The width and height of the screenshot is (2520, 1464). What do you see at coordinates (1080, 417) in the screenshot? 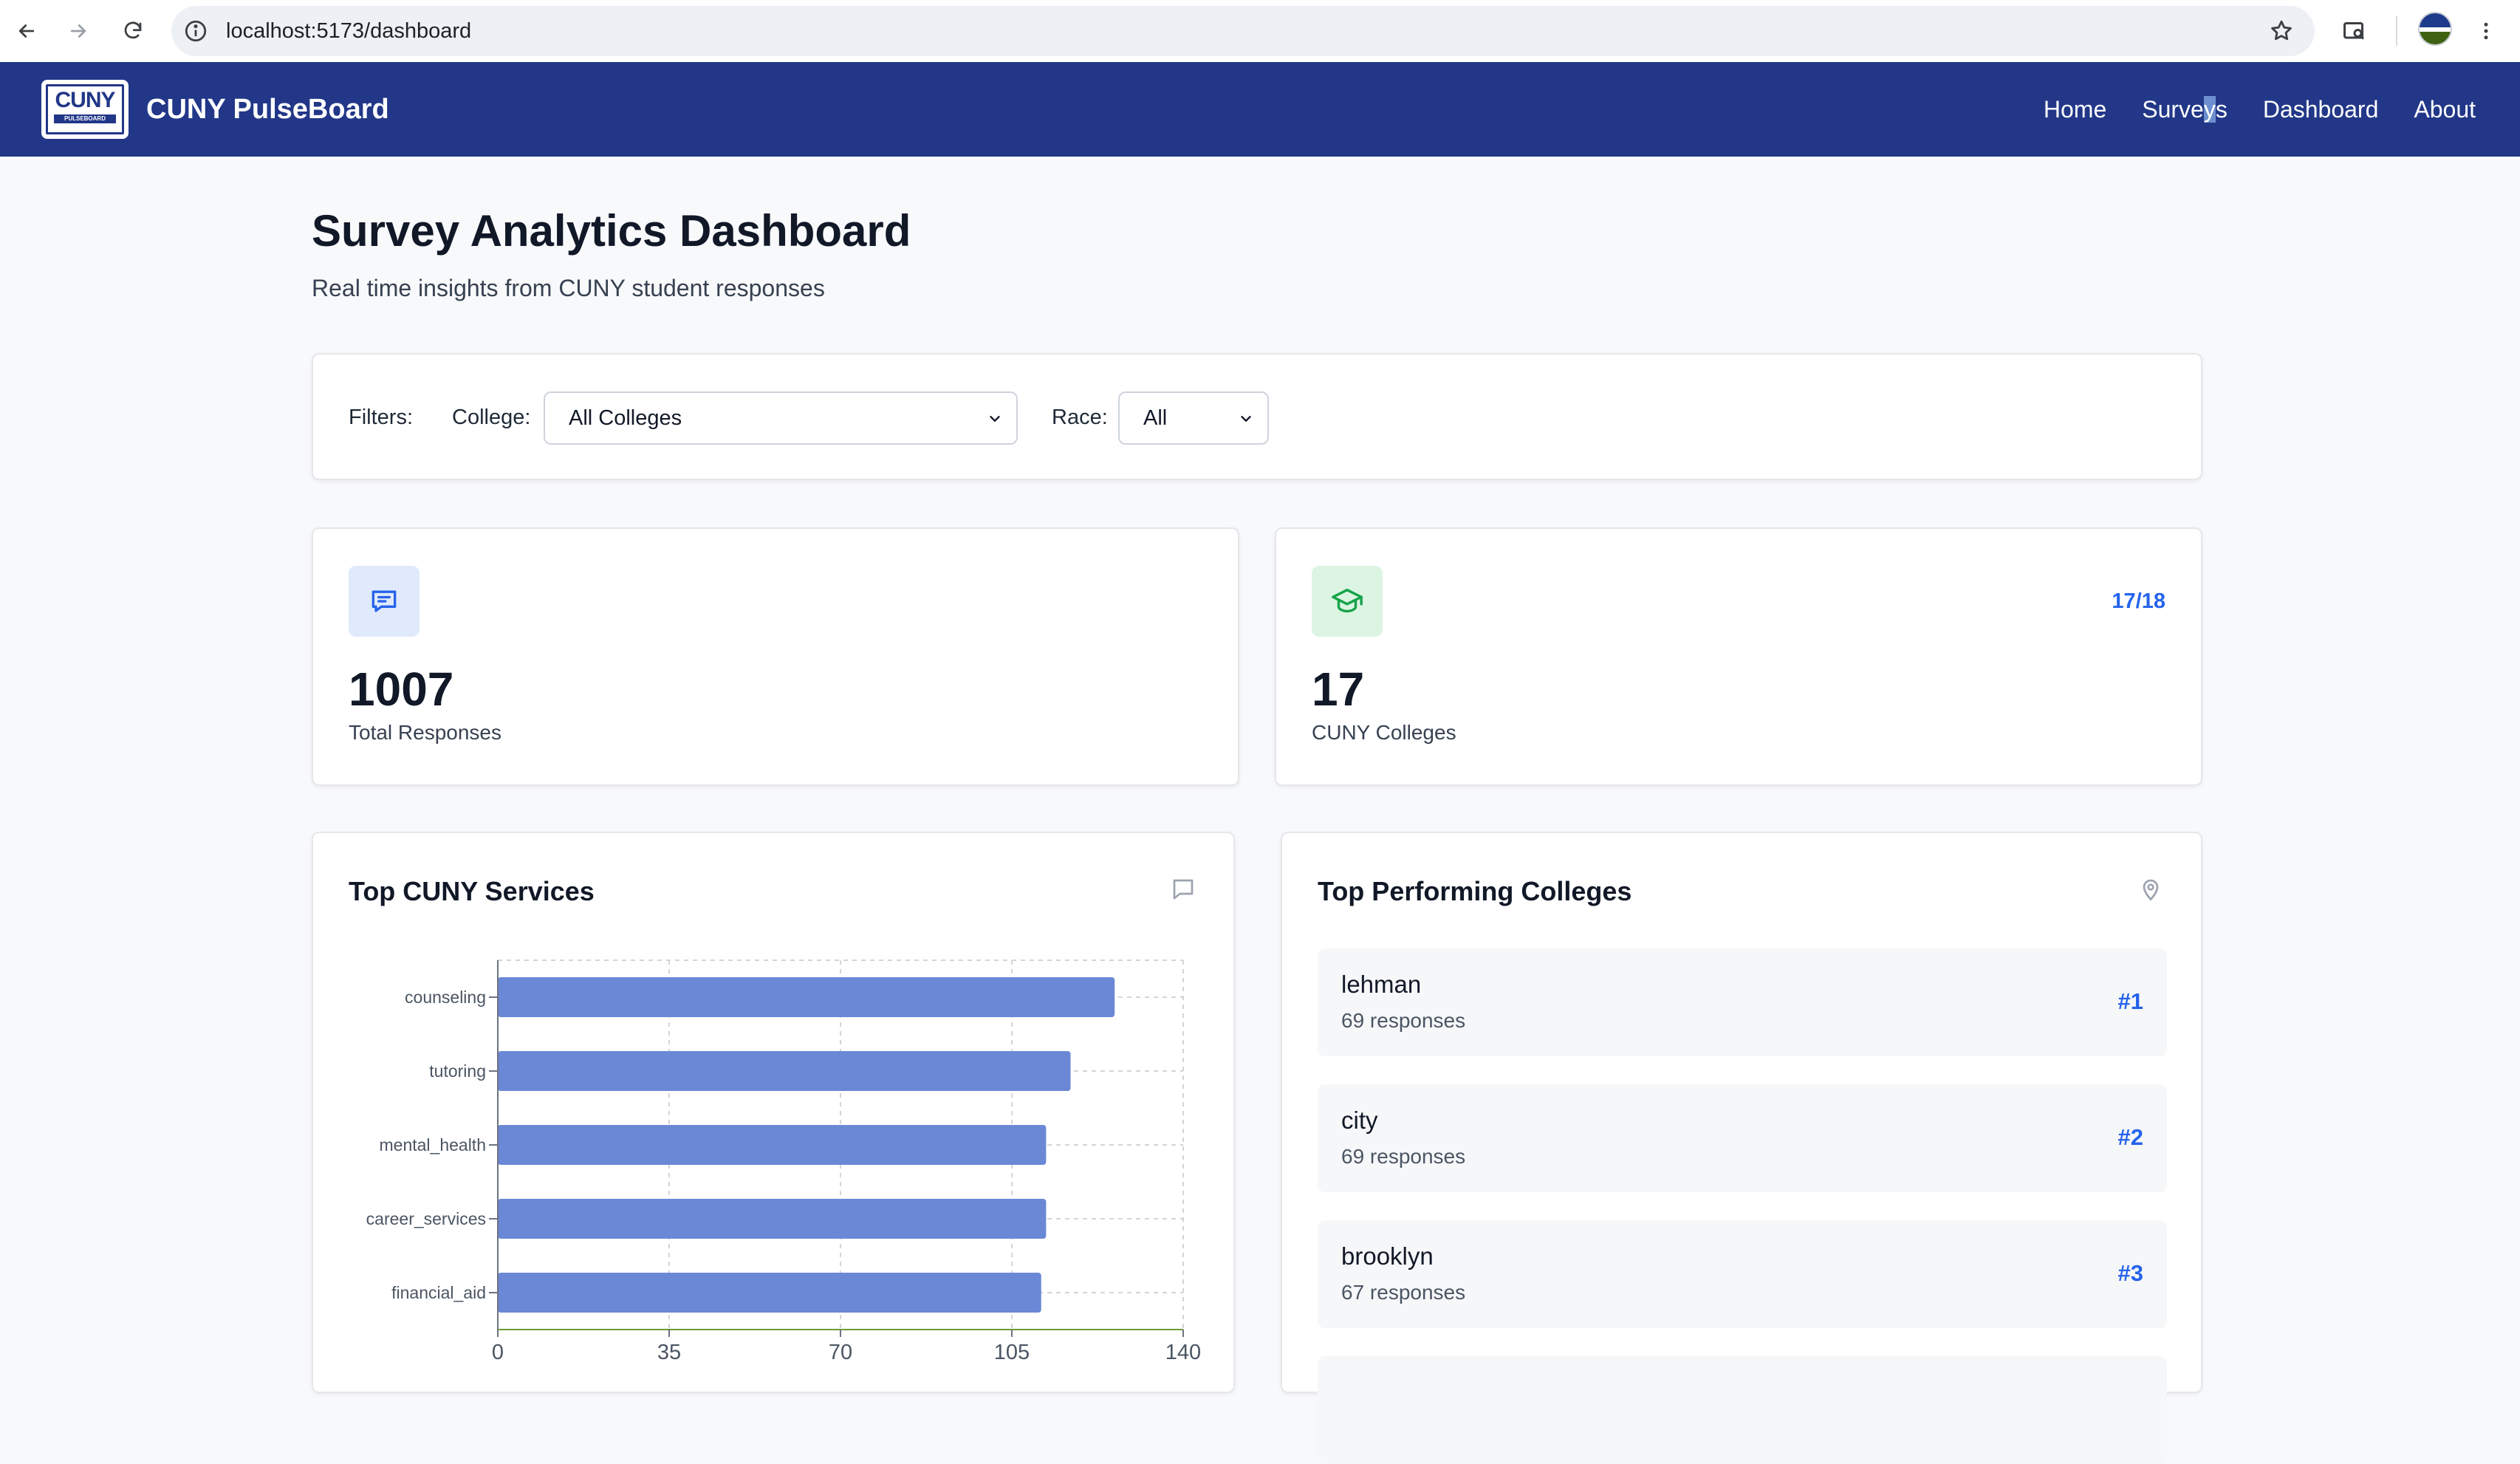
I see `race-filter-label: Race:` at bounding box center [1080, 417].